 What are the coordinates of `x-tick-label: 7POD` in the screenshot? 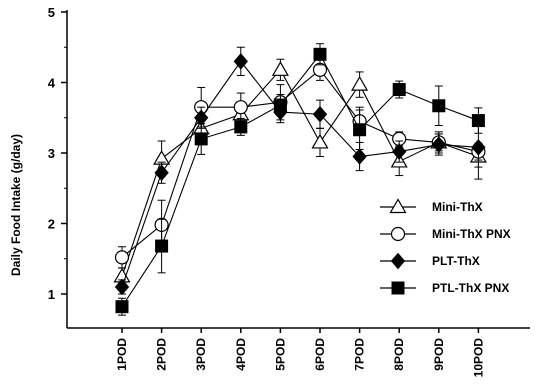 It's located at (360, 354).